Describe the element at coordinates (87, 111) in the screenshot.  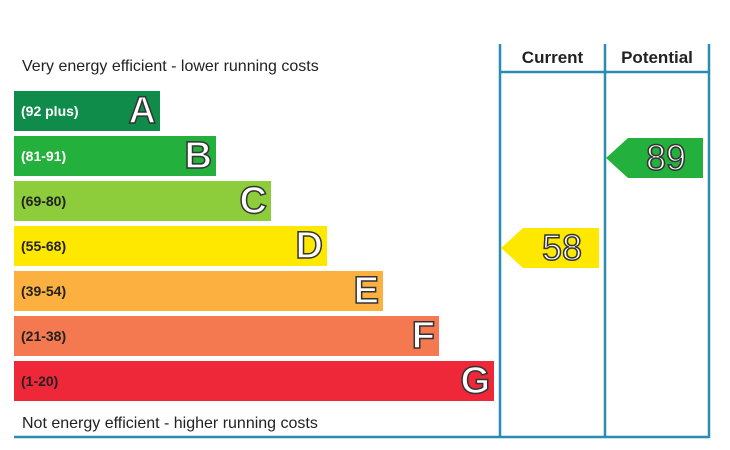
I see `band-a: (92 plus) A` at that location.